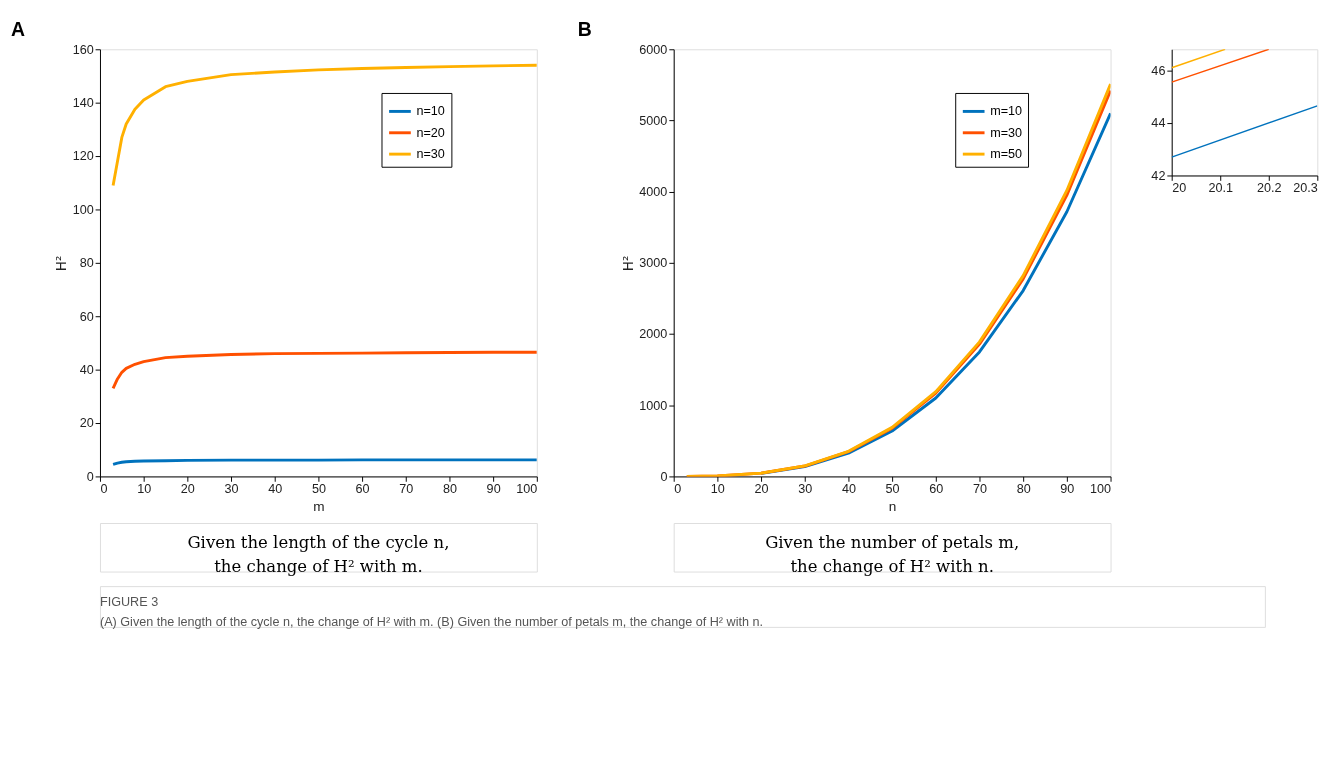 The height and width of the screenshot is (782, 1328). Describe the element at coordinates (1006, 111) in the screenshot. I see `legend-label: m=10` at that location.